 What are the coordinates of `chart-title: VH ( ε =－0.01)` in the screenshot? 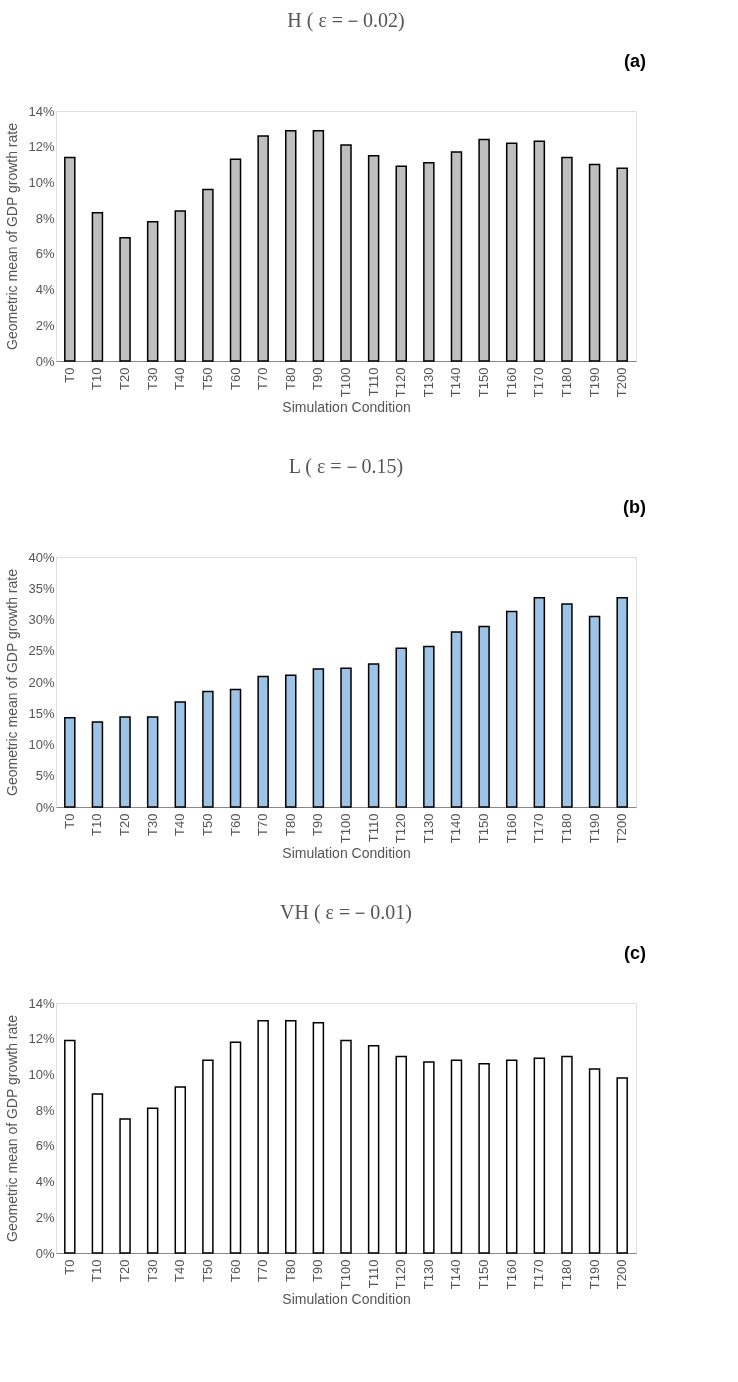 It's located at (346, 912).